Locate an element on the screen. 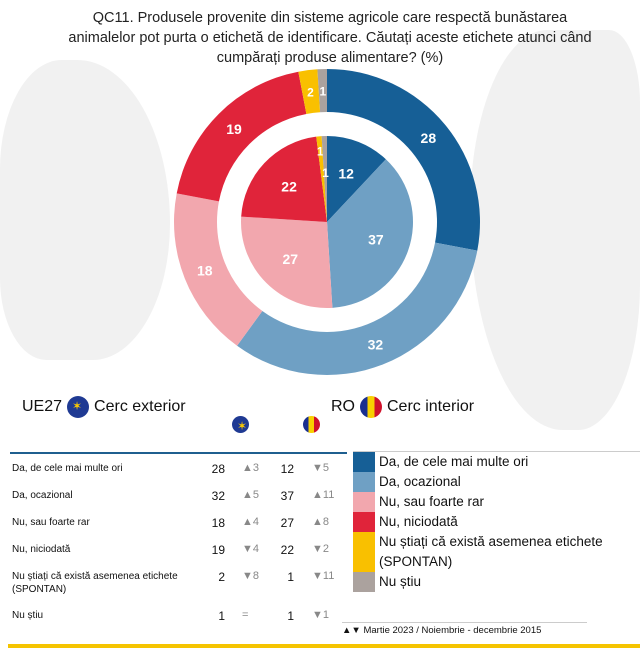 Image resolution: width=640 pixels, height=648 pixels. footnote-text: Martie 2023 / Noiembrie - decembrie 2015 is located at coordinates (452, 630).